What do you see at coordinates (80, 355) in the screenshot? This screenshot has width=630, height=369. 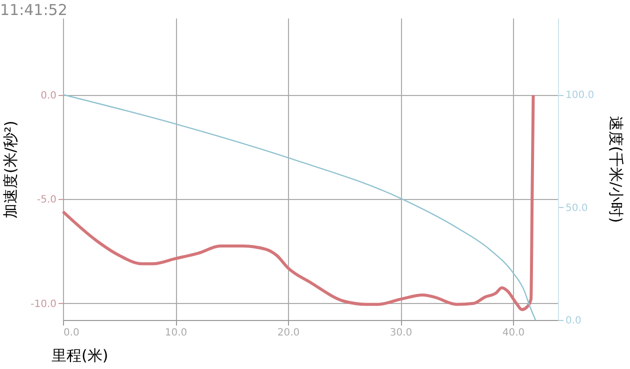 I see `x-axis-title: 里程(米)` at bounding box center [80, 355].